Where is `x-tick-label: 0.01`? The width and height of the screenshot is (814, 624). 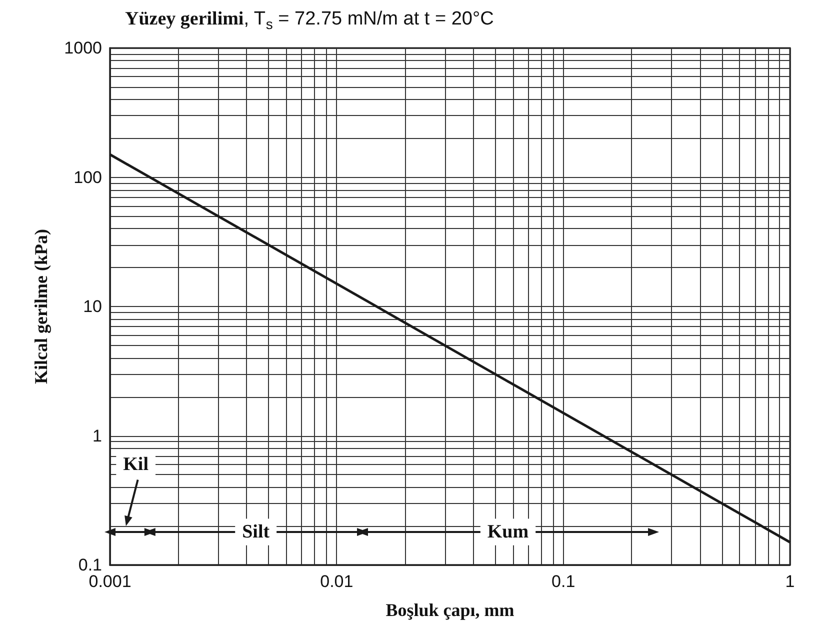 x-tick-label: 0.01 is located at coordinates (337, 581).